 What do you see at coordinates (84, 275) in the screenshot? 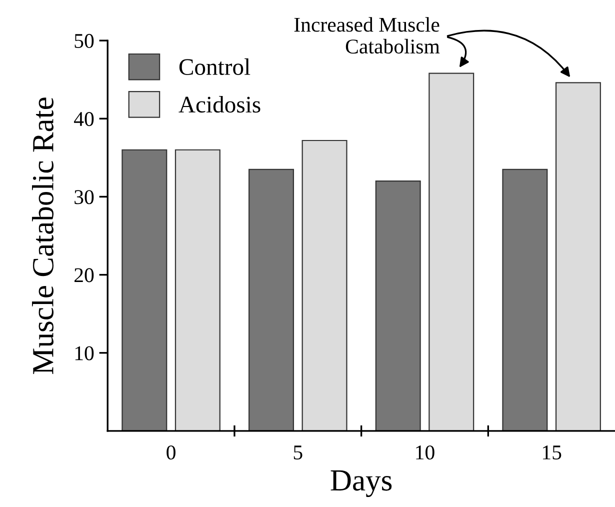
I see `y-tick-label: 20` at bounding box center [84, 275].